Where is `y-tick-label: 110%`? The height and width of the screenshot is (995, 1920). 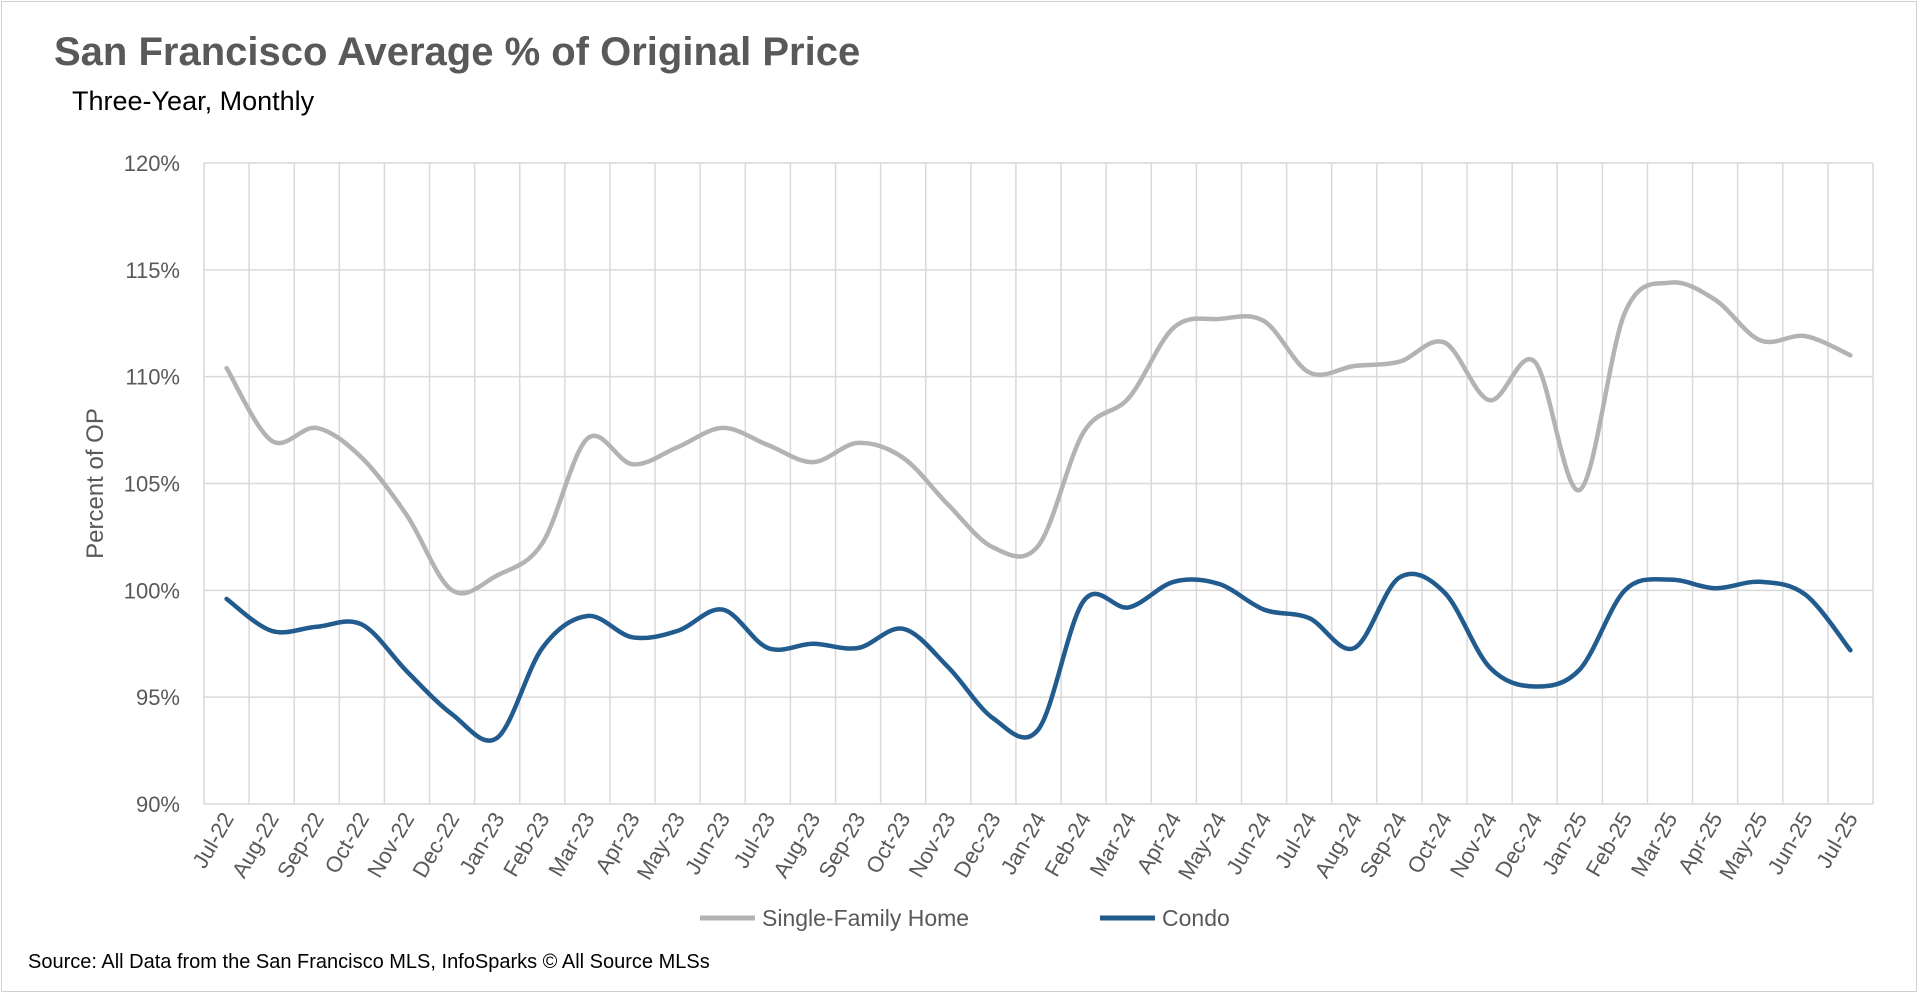
y-tick-label: 110% is located at coordinates (152, 377).